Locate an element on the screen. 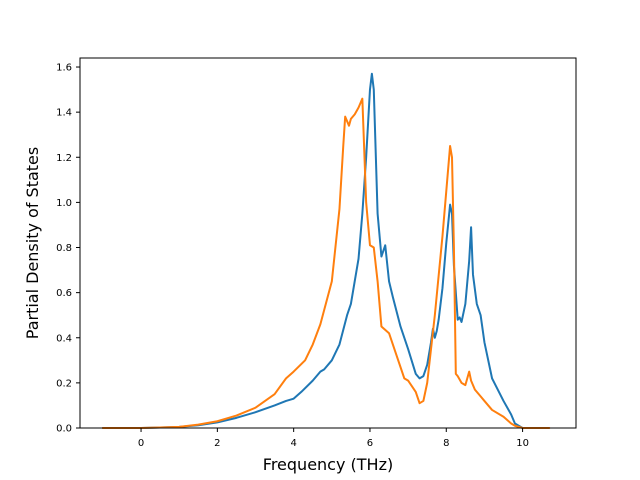 The width and height of the screenshot is (640, 480). x-tick-label: 10 is located at coordinates (522, 443).